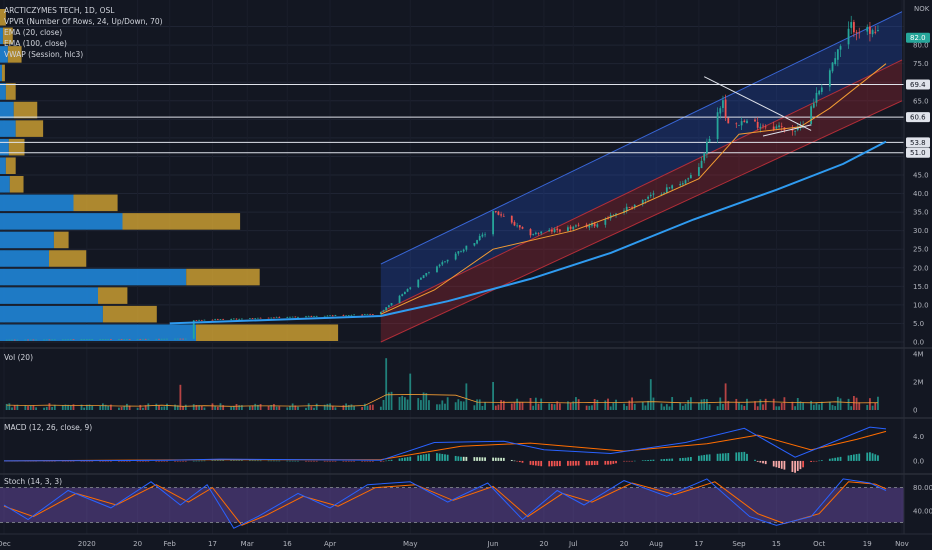  What do you see at coordinates (18, 357) in the screenshot?
I see `legend-vol: Vol (20)` at bounding box center [18, 357].